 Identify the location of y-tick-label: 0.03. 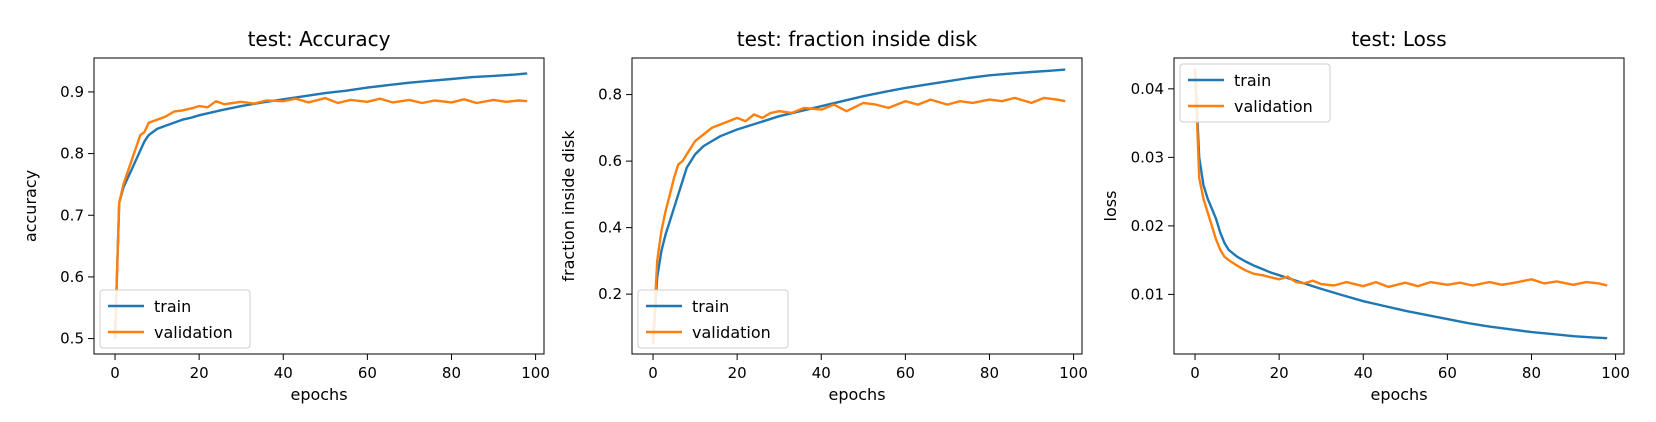
(1147, 157).